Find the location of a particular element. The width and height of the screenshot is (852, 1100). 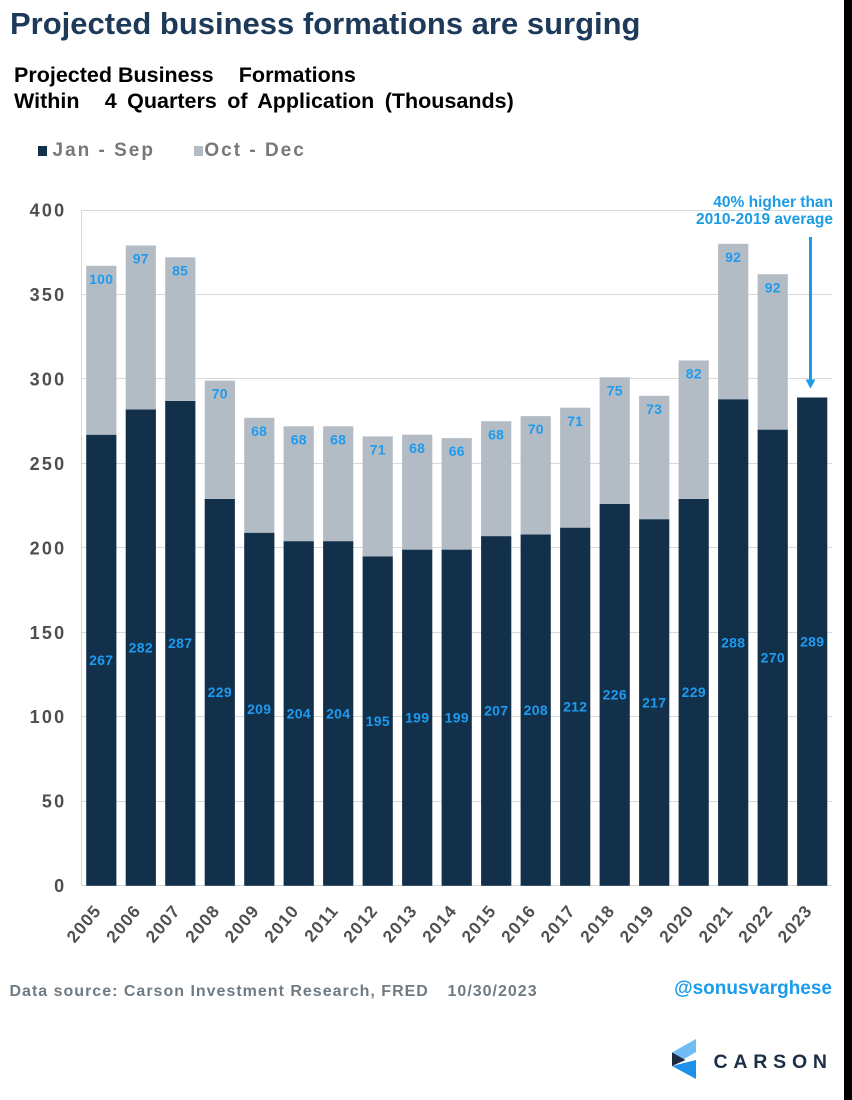

svg-text: 208 is located at coordinates (536, 710).